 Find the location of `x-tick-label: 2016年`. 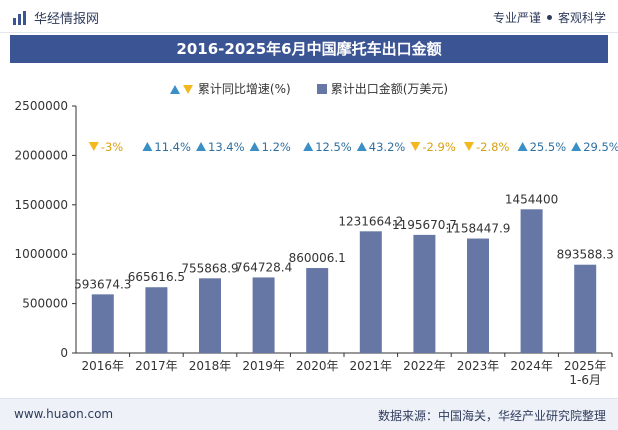

x-tick-label: 2016年 is located at coordinates (103, 366).